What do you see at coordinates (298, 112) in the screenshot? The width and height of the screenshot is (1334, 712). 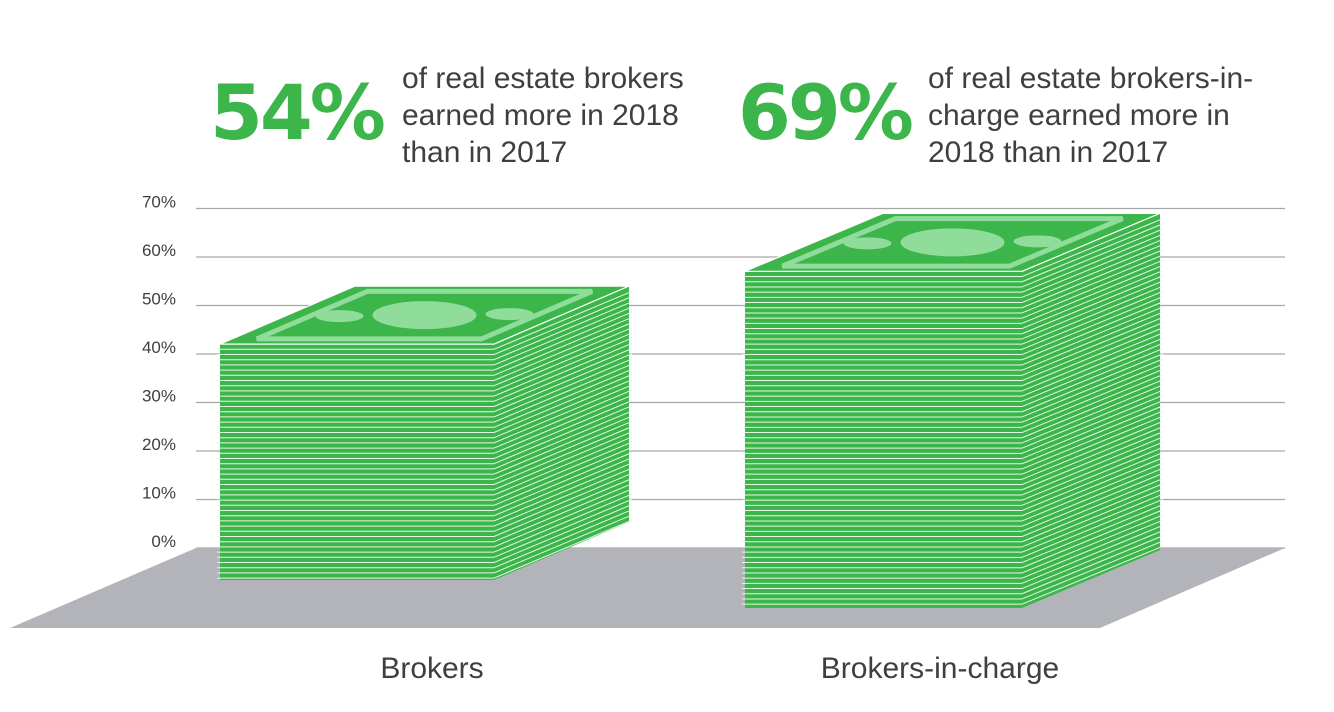 I see `stat-brokers-value: 54%` at bounding box center [298, 112].